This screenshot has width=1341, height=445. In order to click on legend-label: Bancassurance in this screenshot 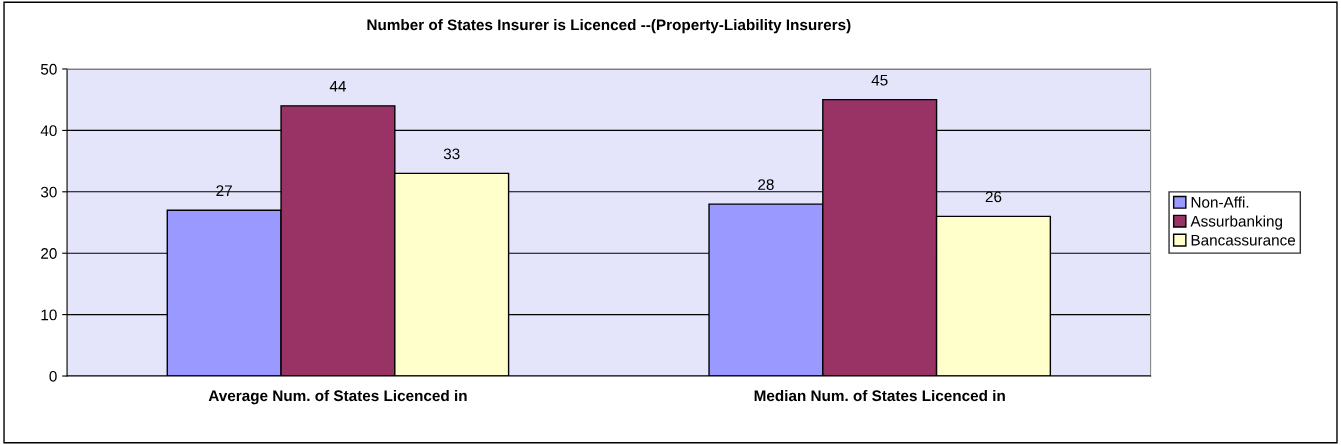, I will do `click(1243, 240)`.